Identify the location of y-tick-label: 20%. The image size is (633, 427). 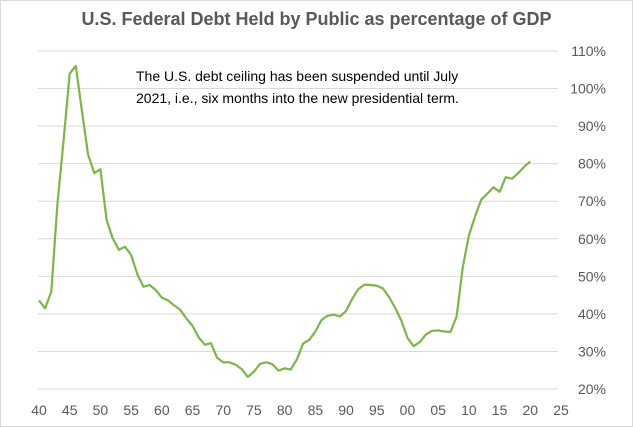
(592, 389).